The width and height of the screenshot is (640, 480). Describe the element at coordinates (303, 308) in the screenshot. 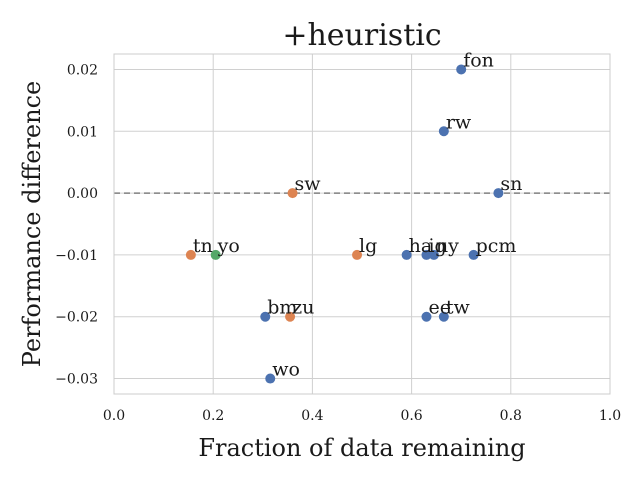

I see `point-label-zu: zu` at that location.